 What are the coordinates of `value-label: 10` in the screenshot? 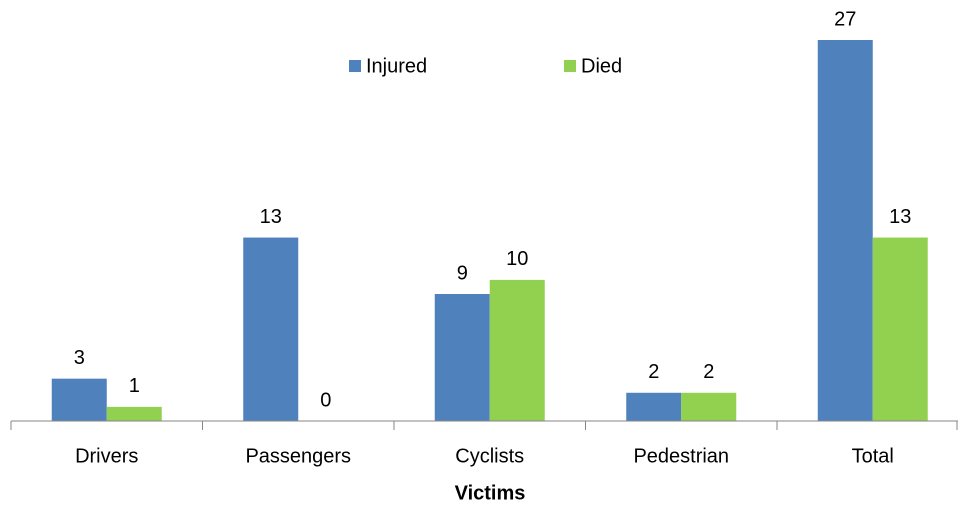 It's located at (517, 259).